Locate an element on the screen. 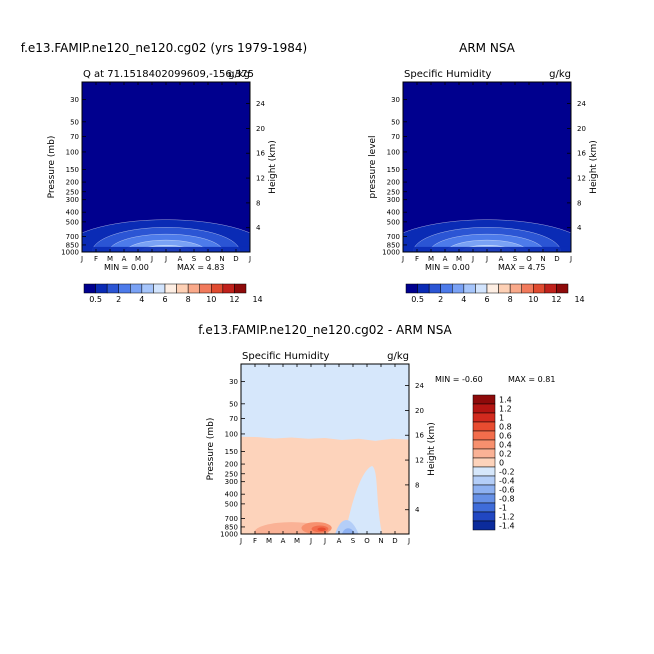 The width and height of the screenshot is (654, 654). colorbar-obs: 0.5 2 4 6 8 10 12 14 is located at coordinates (495, 293).